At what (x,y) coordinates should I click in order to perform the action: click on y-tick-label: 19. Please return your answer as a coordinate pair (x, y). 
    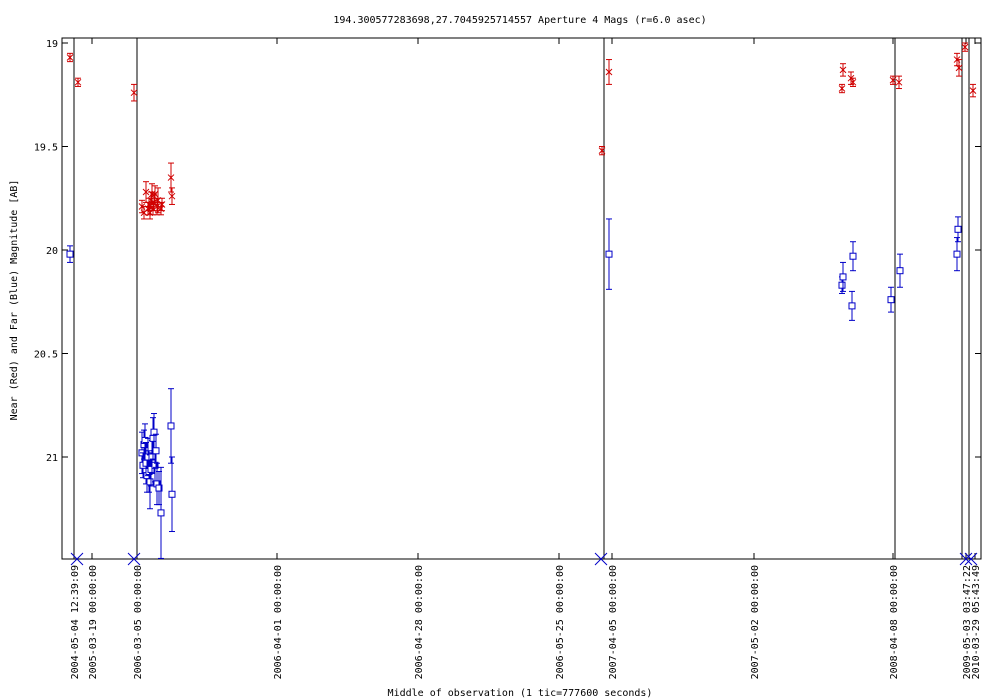
    Looking at the image, I should click on (52, 44).